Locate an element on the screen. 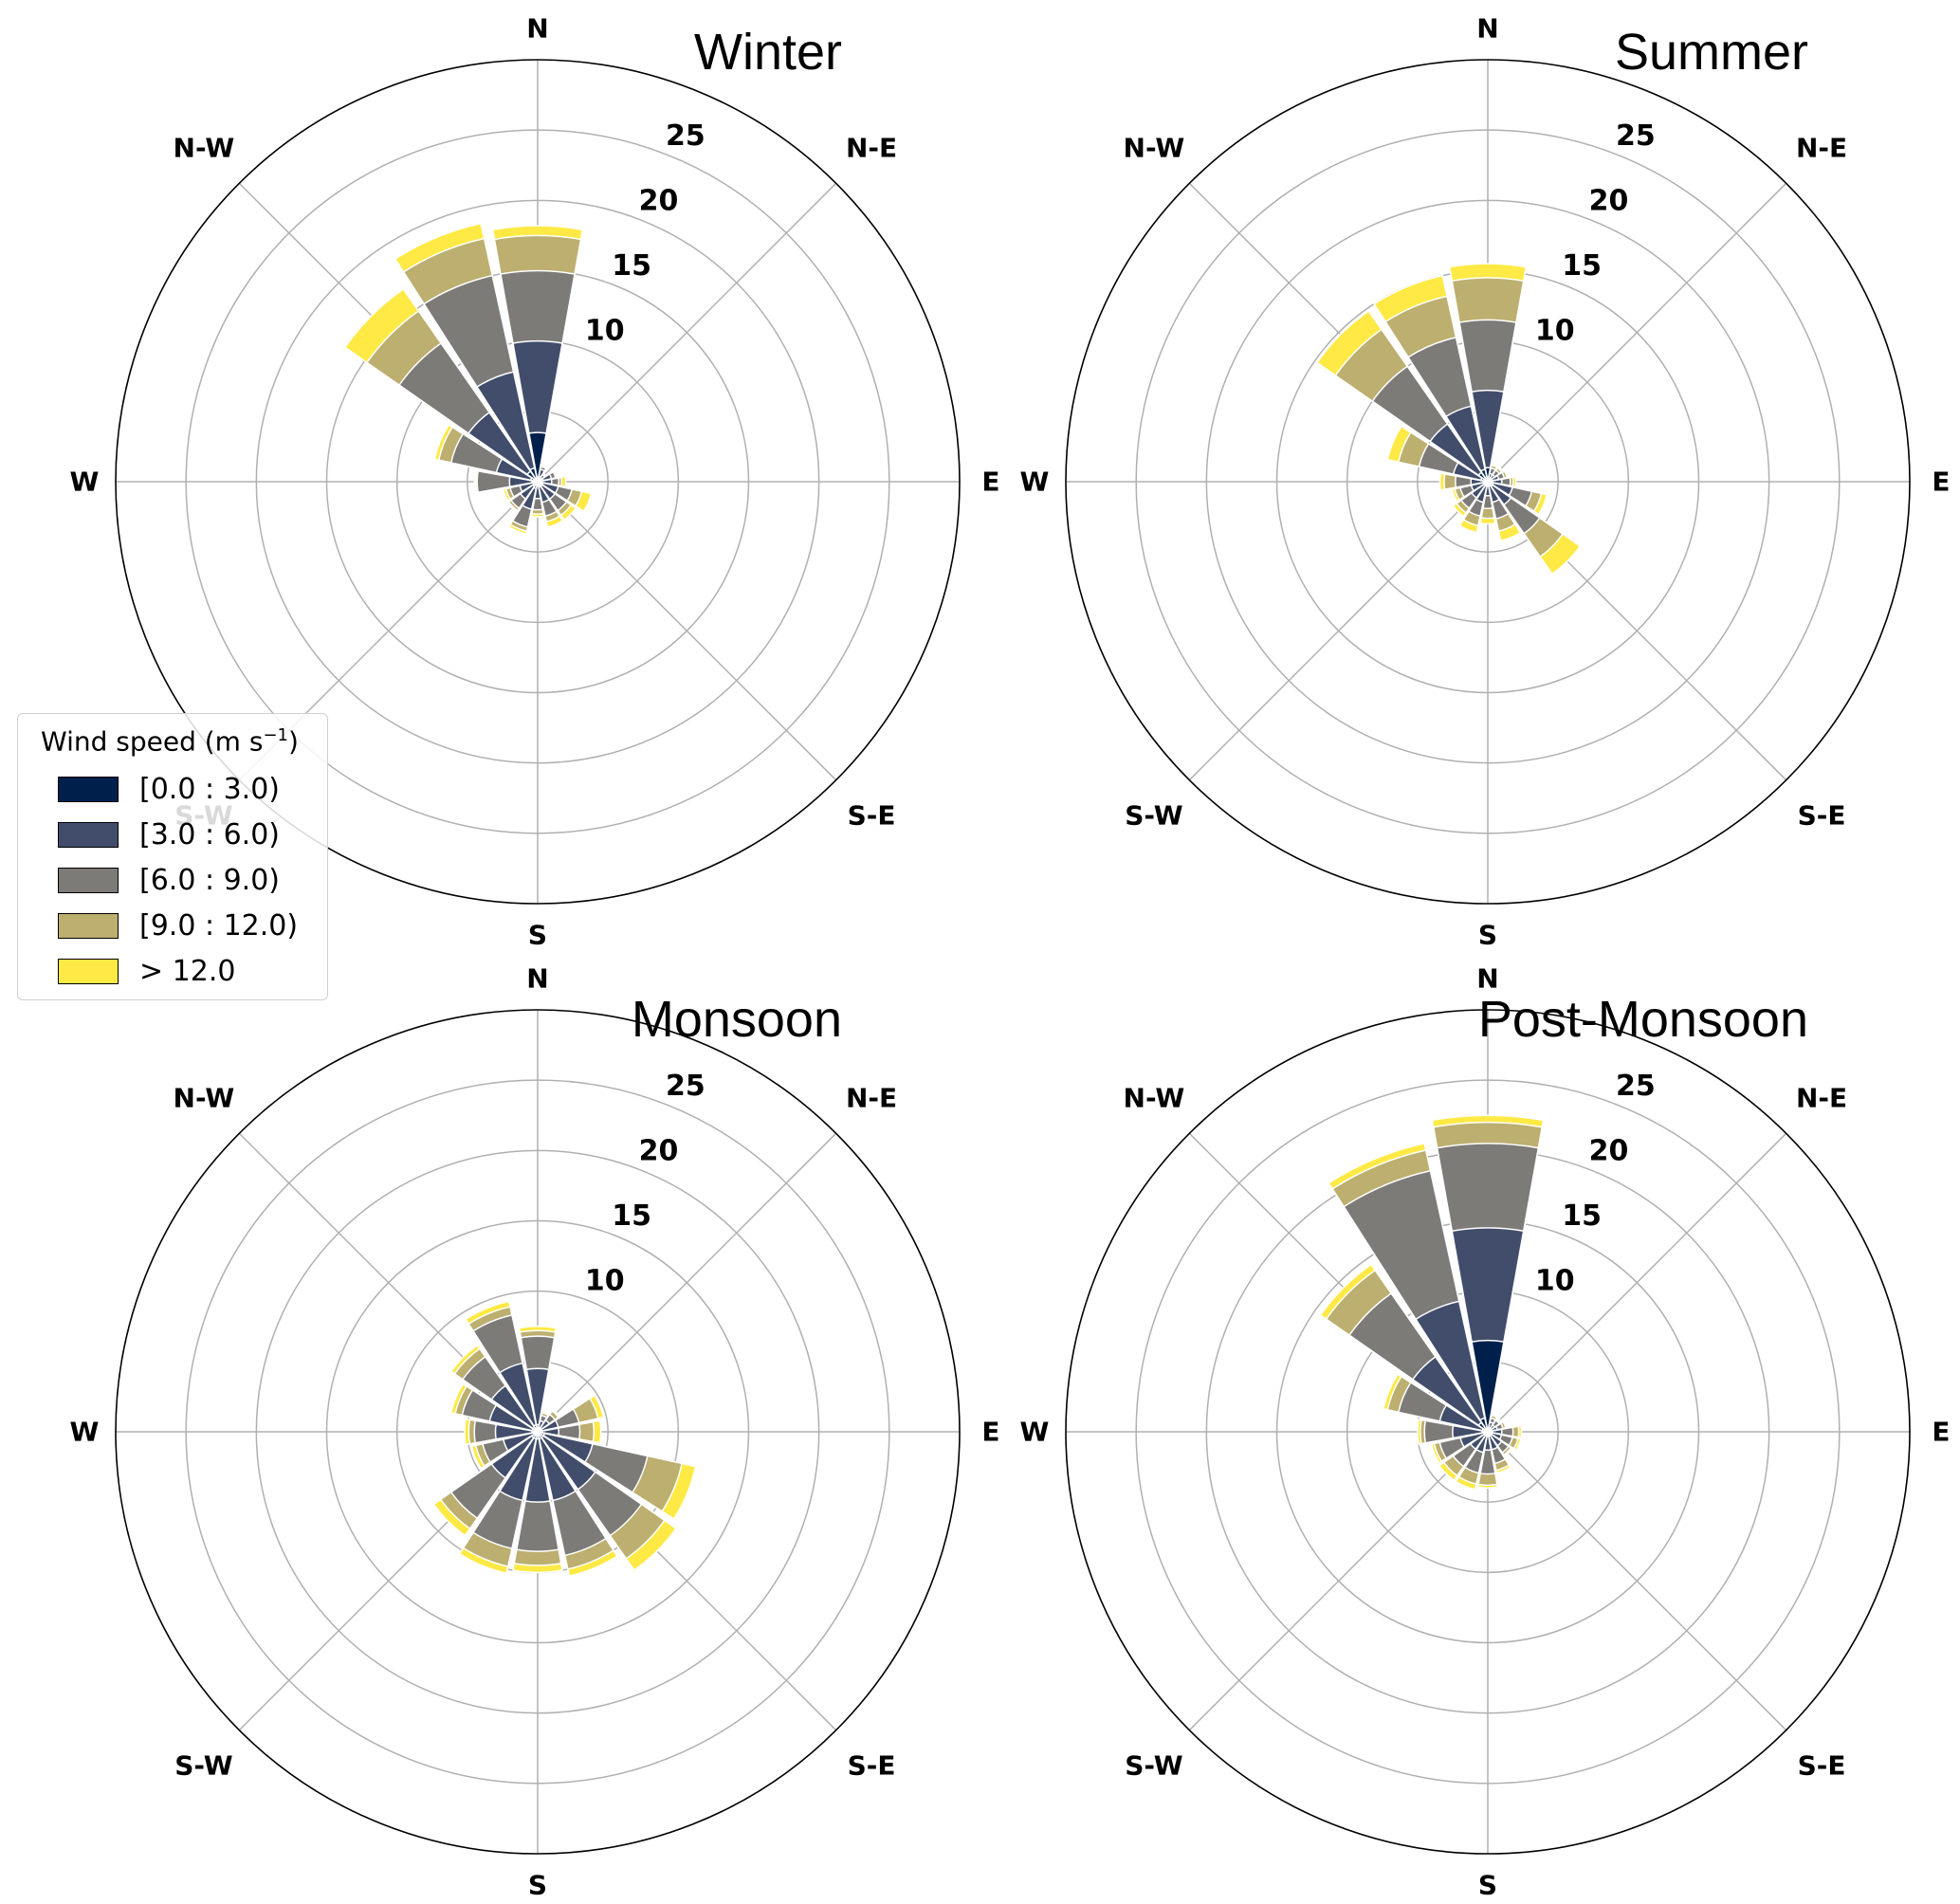 This screenshot has height=1904, width=1960. radial-tick-label: 15 is located at coordinates (1582, 266).